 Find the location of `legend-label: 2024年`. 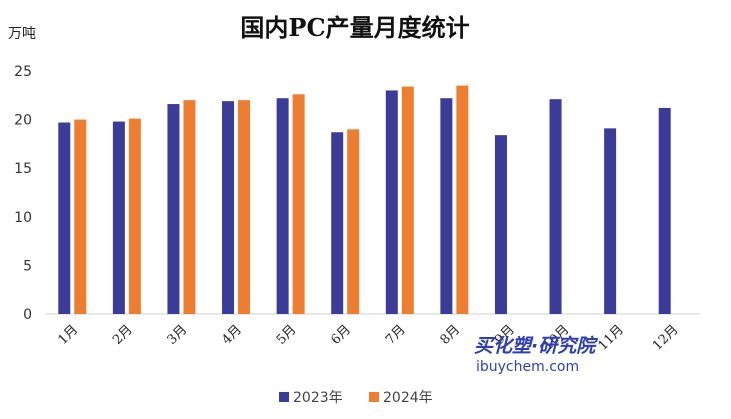

legend-label: 2024年 is located at coordinates (408, 398).